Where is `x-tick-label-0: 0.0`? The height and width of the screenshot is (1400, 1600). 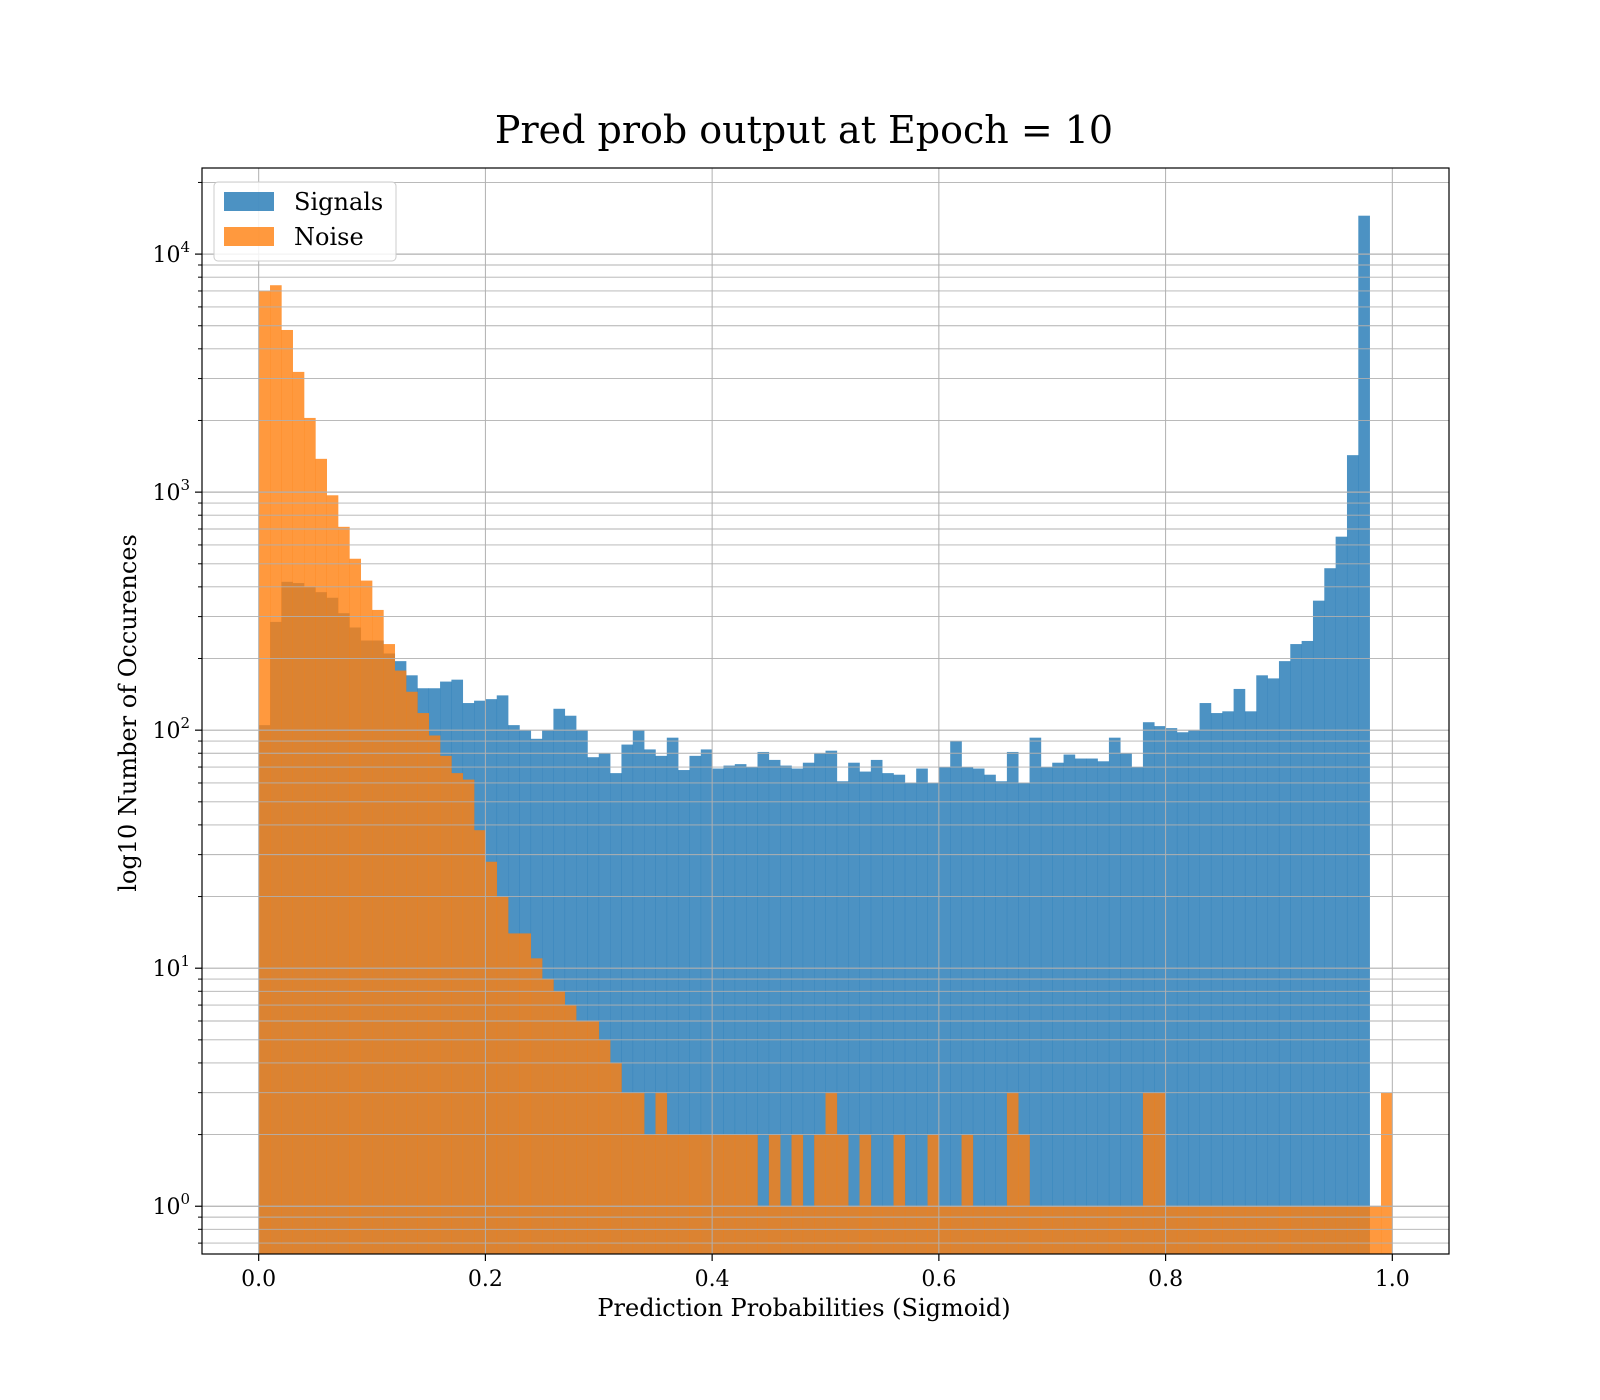
x-tick-label-0: 0.0 is located at coordinates (258, 1279).